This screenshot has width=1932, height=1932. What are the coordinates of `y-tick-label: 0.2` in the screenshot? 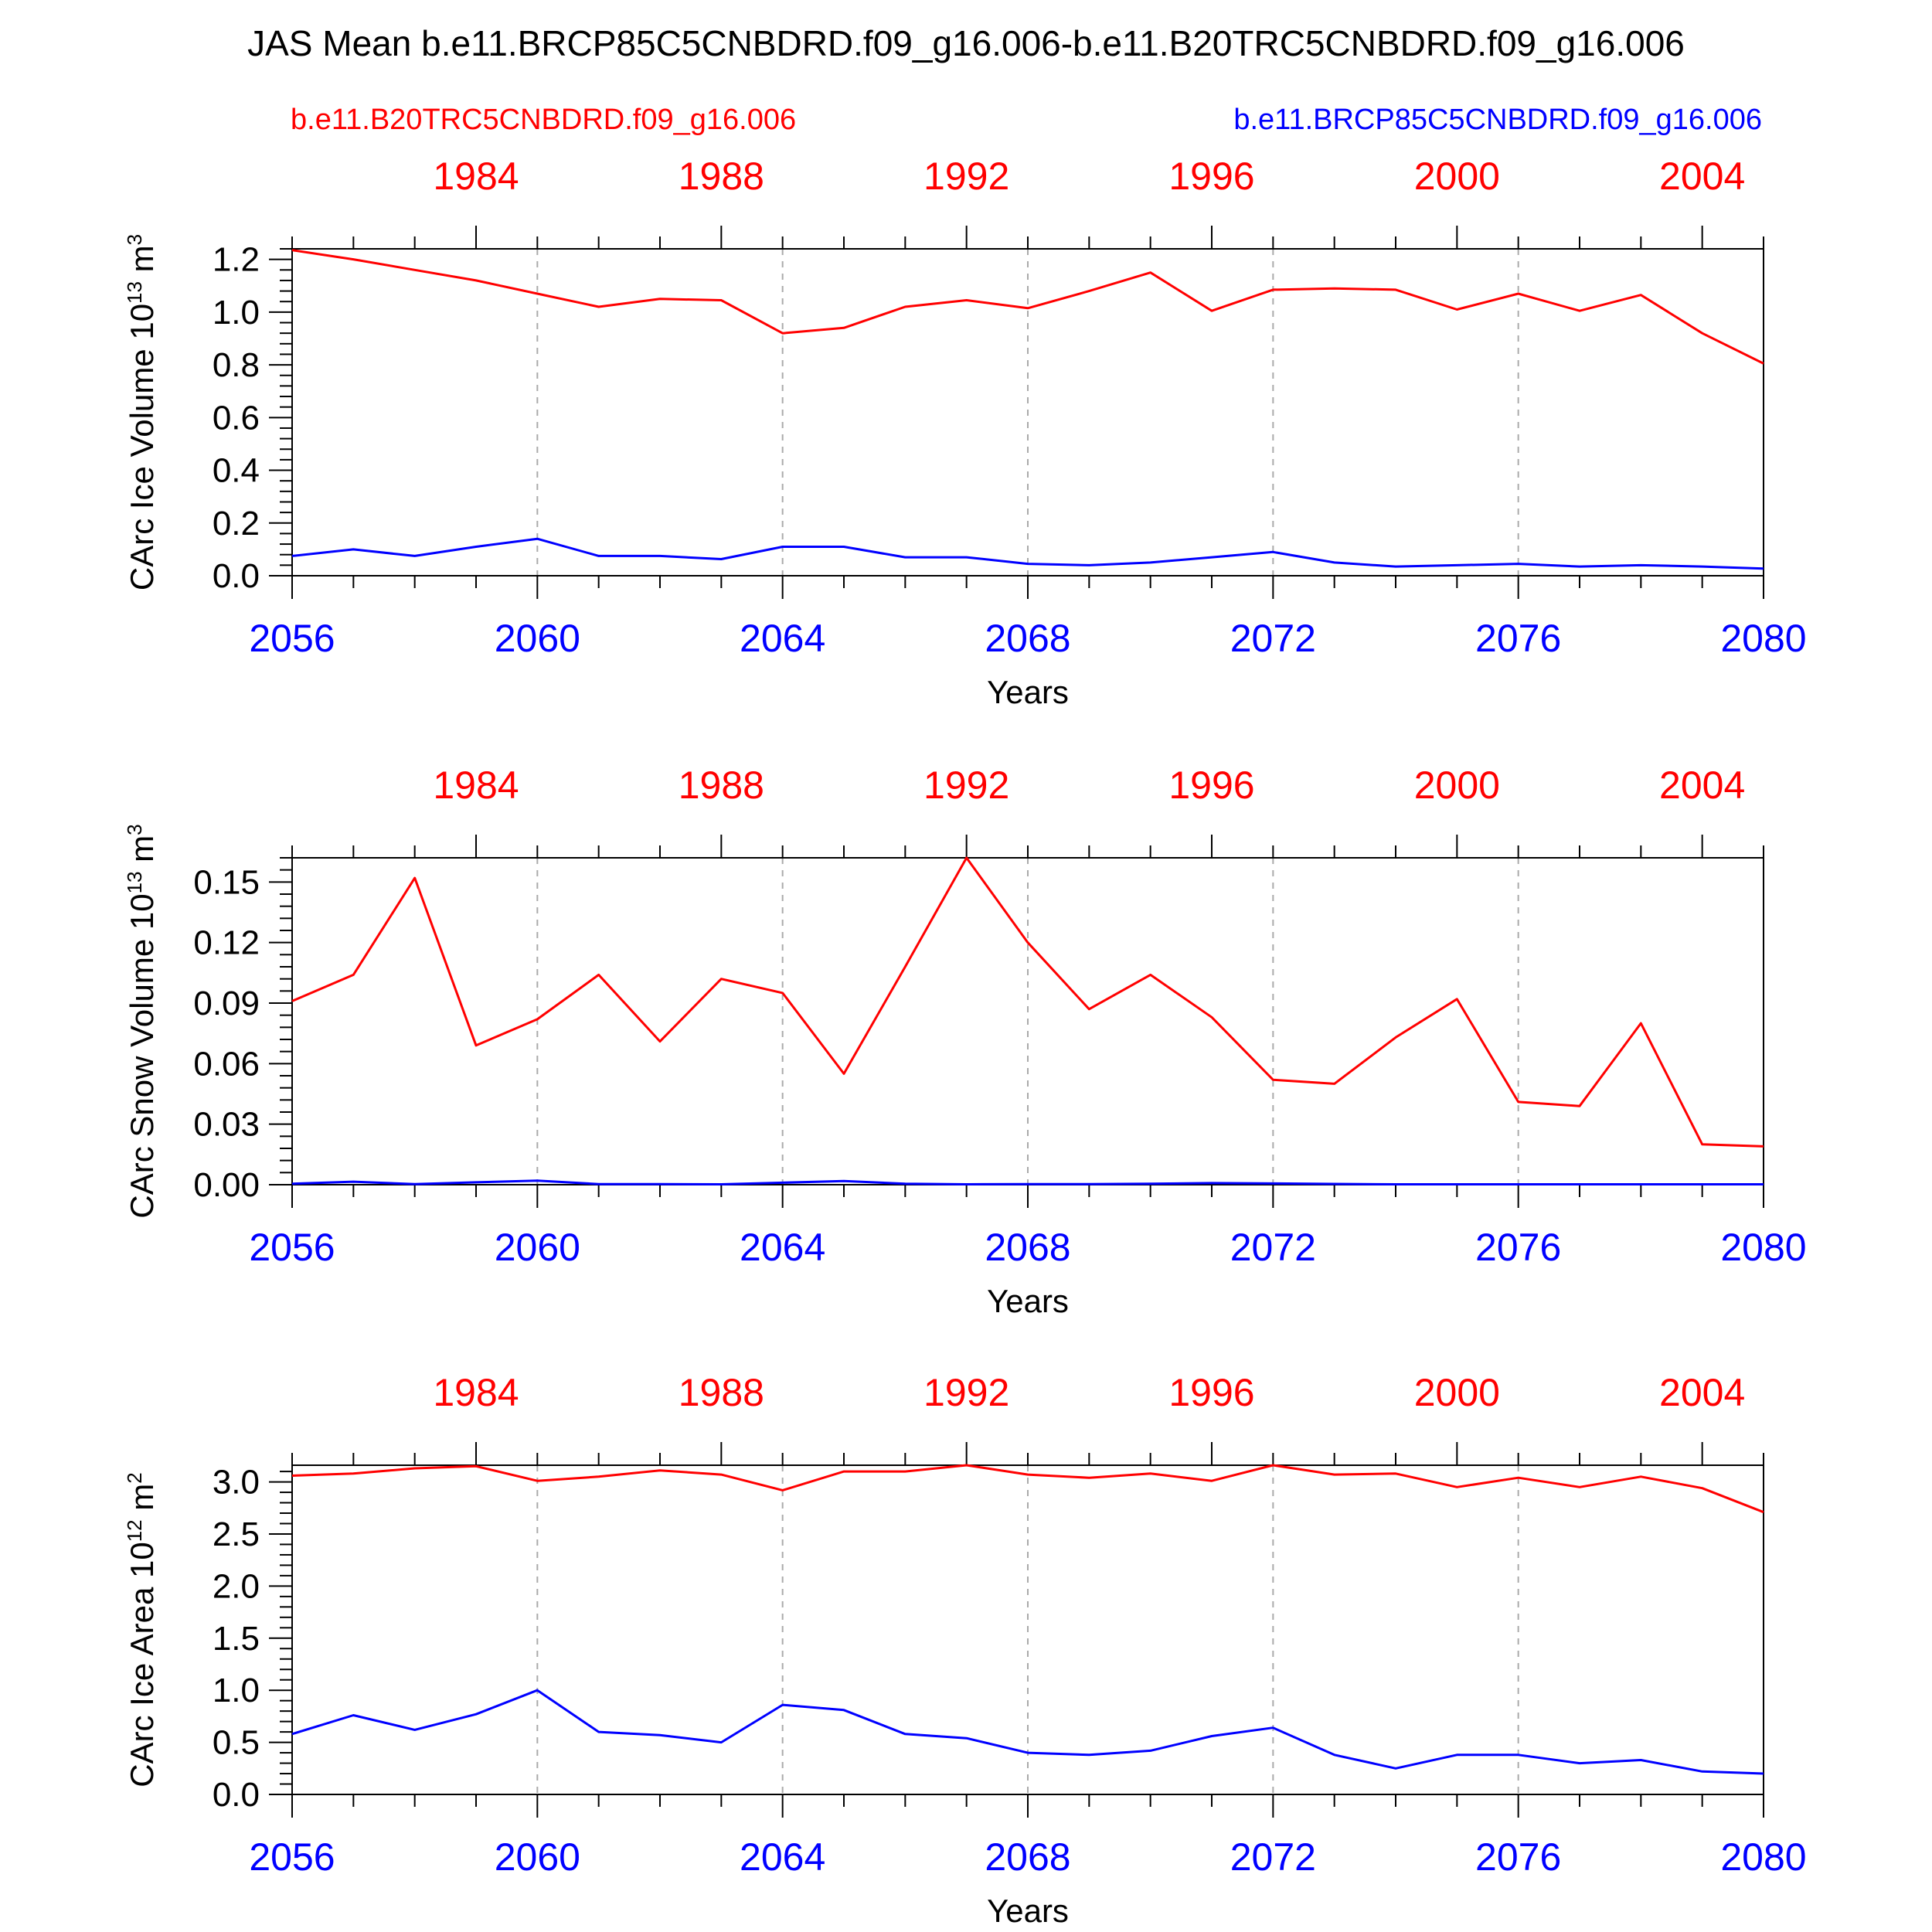 It's located at (237, 524).